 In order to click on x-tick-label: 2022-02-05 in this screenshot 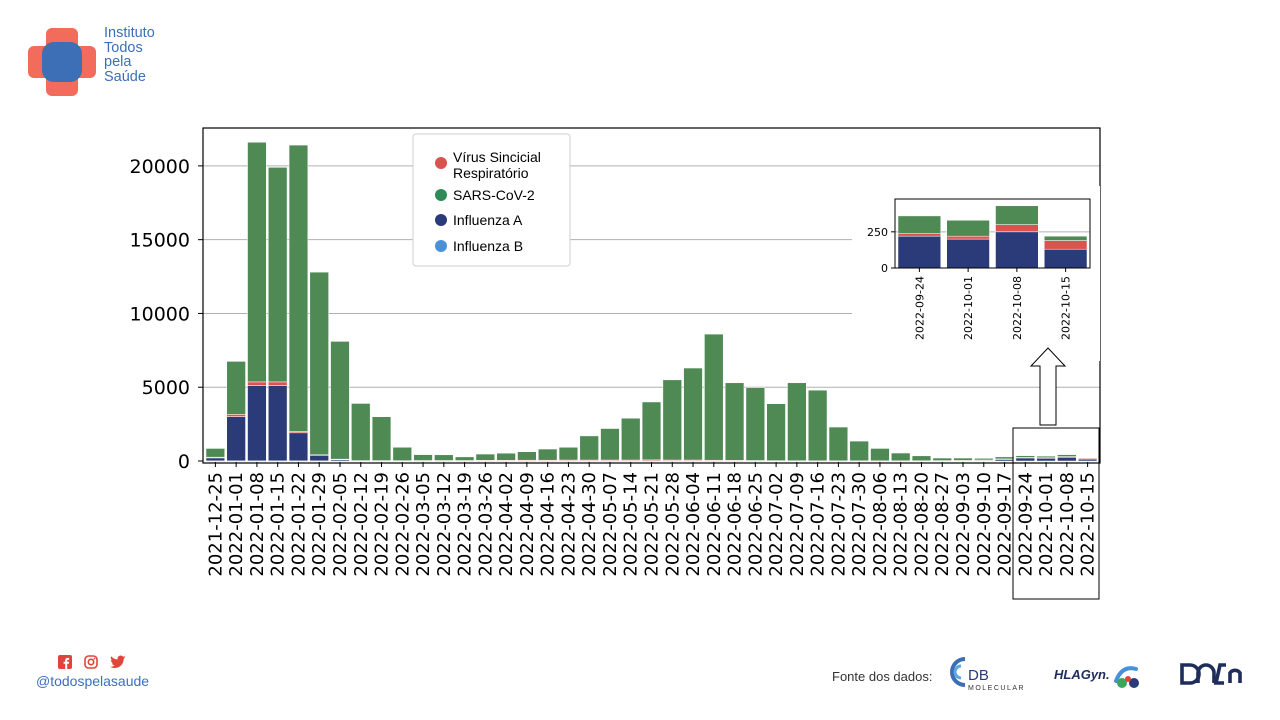, I will do `click(340, 524)`.